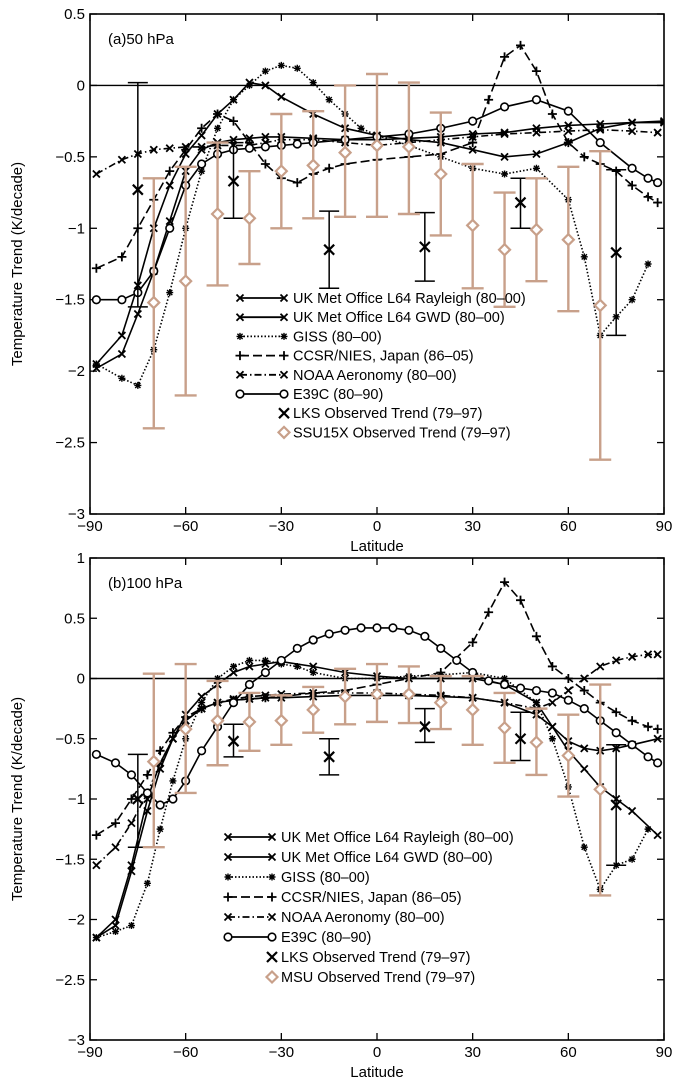 Image resolution: width=678 pixels, height=1083 pixels. I want to click on point-s0-legend-end, so click(272, 837).